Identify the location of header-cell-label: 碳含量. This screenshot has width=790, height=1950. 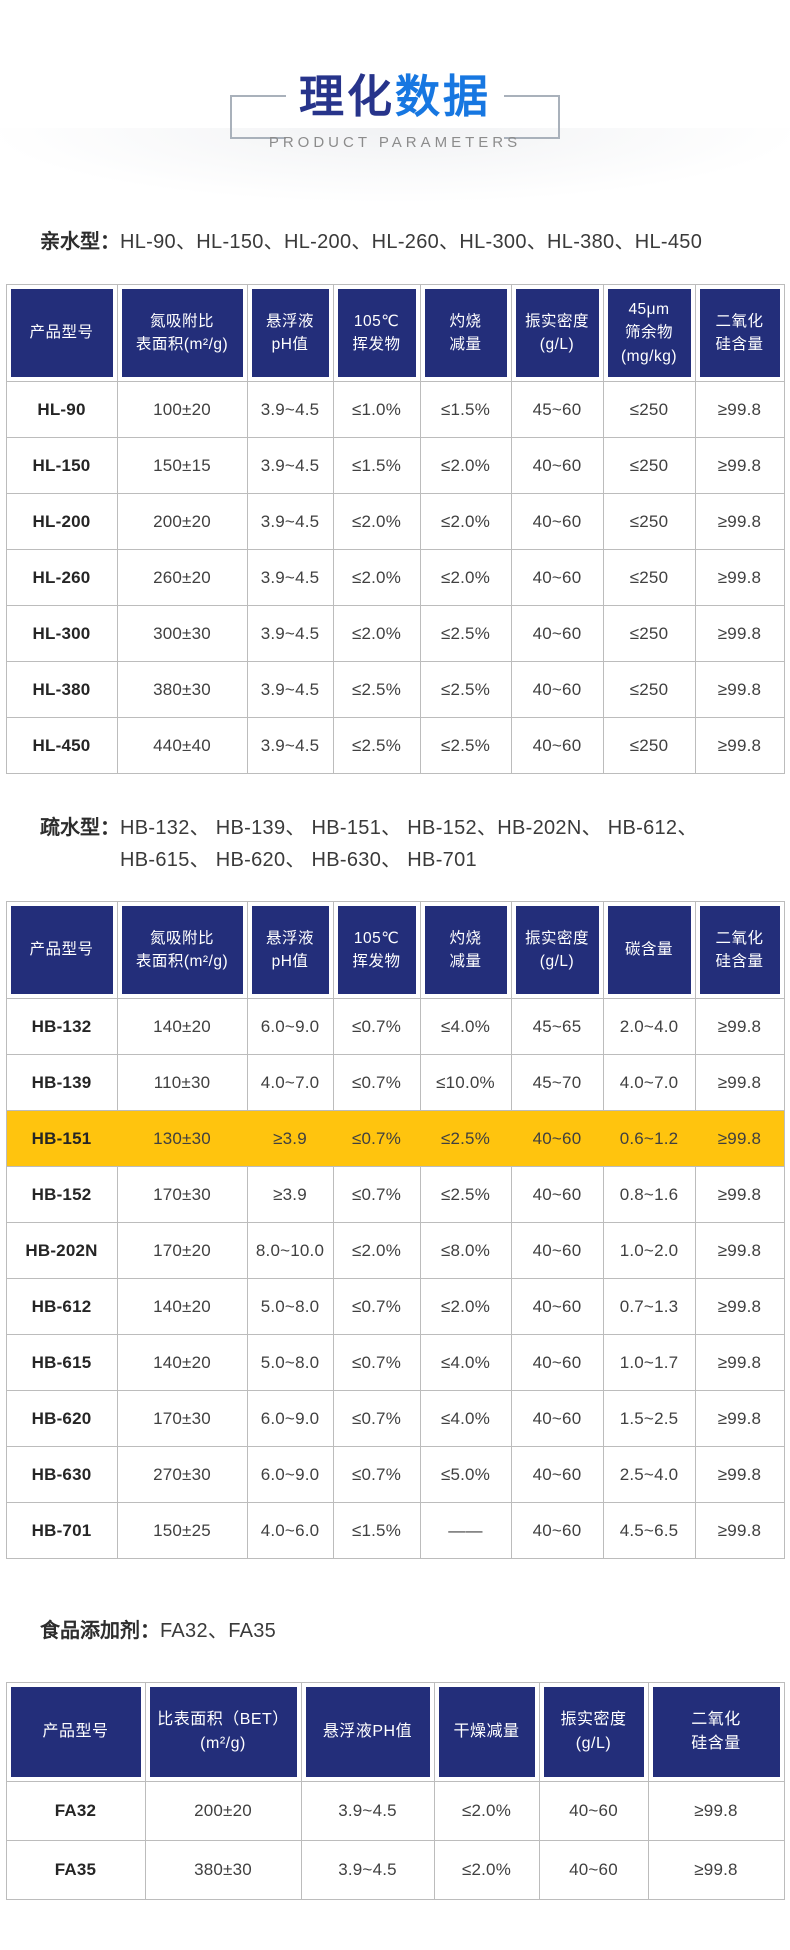
(649, 950).